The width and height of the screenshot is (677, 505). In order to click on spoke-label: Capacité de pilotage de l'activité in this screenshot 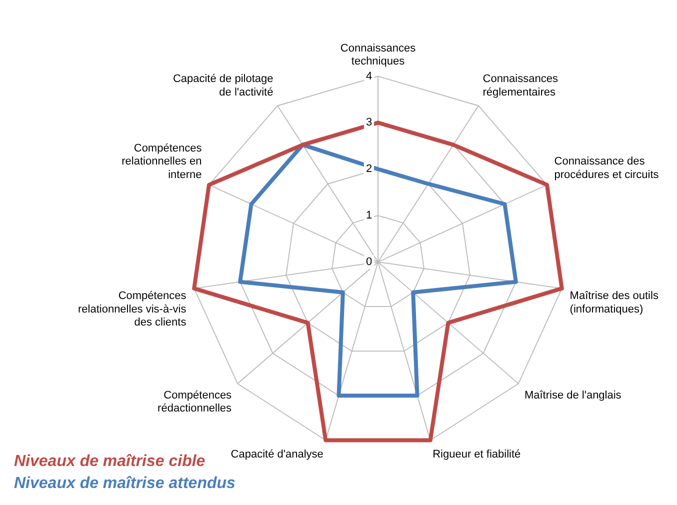, I will do `click(223, 85)`.